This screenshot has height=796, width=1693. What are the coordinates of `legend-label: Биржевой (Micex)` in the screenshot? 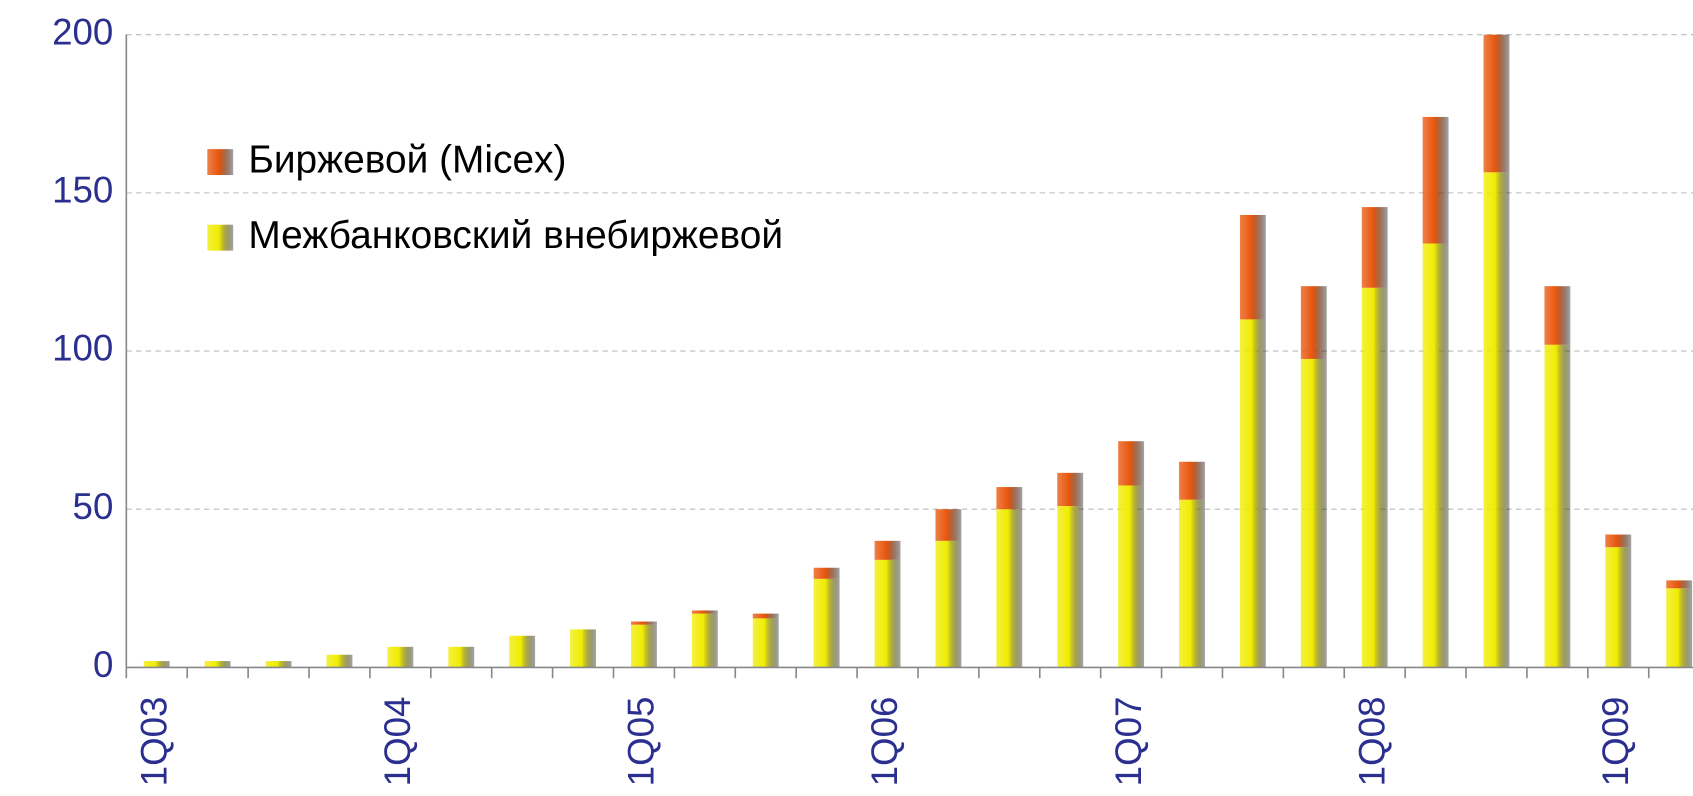 It's located at (407, 159).